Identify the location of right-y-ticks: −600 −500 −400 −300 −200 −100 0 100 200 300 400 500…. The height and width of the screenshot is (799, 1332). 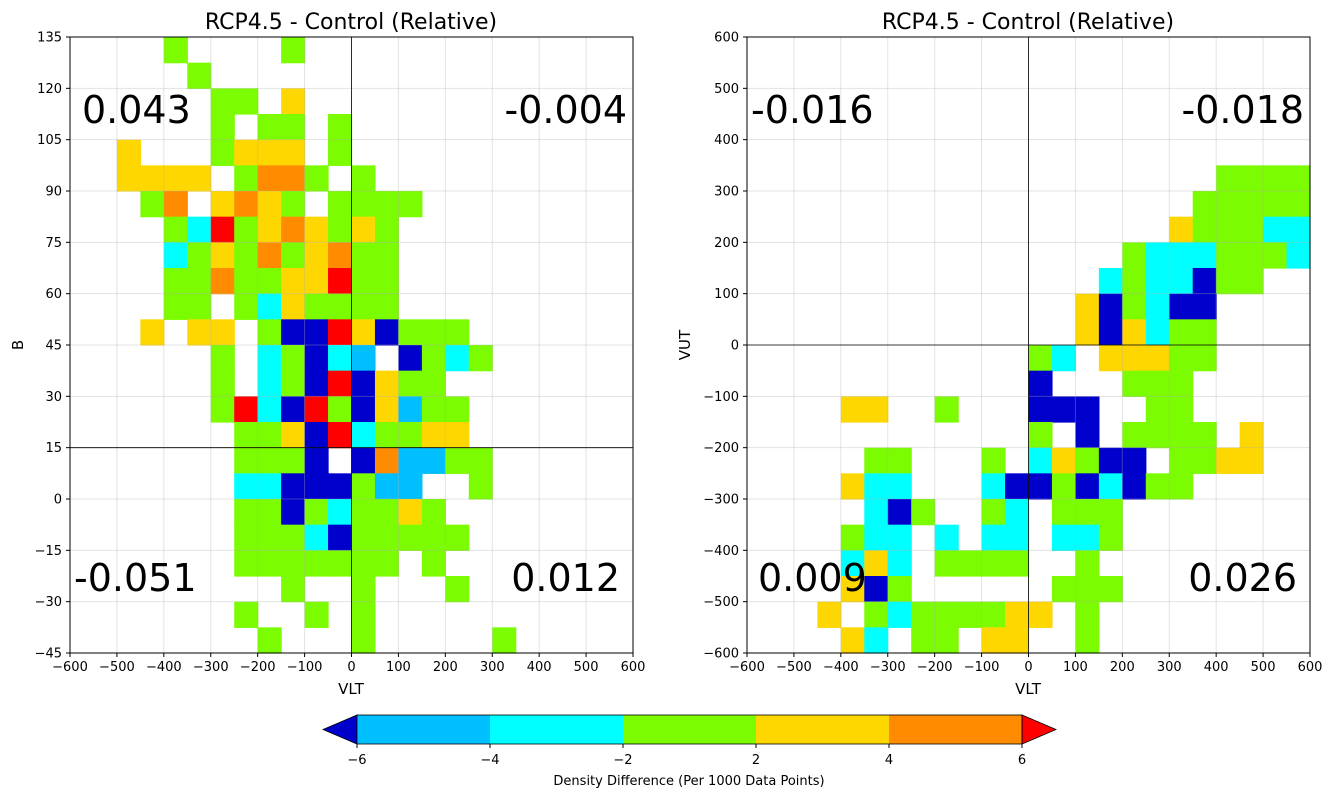
(725, 346).